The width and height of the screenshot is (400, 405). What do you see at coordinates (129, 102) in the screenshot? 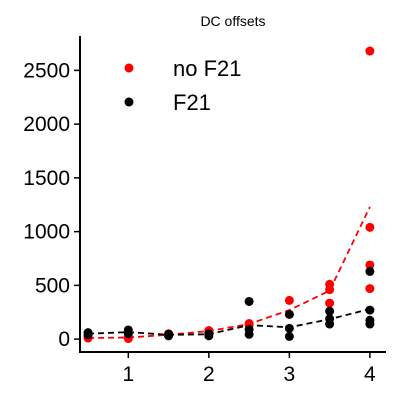
I see `legend-marker-f21` at bounding box center [129, 102].